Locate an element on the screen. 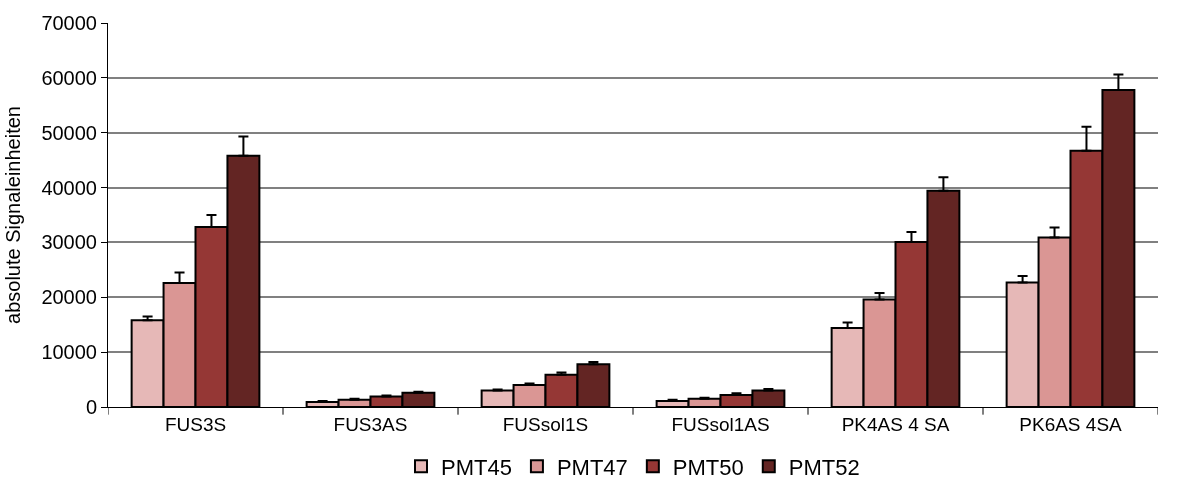  x-tick-label: FUS3AS is located at coordinates (370, 424).